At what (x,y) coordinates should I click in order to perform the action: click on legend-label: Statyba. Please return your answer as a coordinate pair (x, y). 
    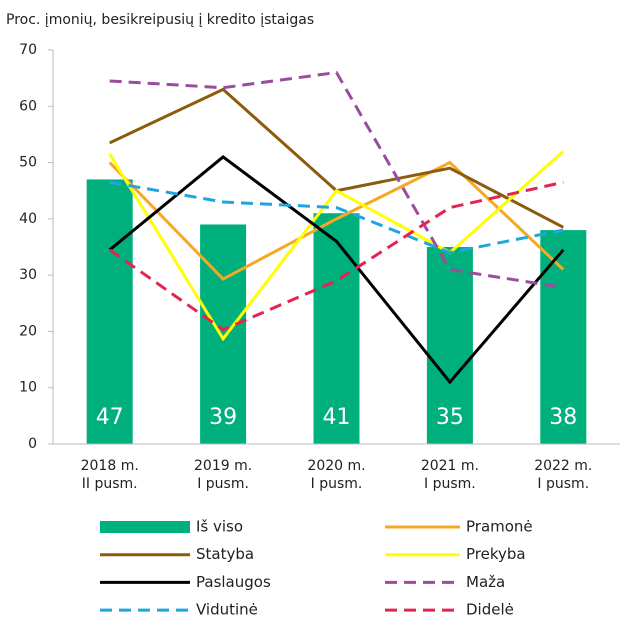
    Looking at the image, I should click on (225, 554).